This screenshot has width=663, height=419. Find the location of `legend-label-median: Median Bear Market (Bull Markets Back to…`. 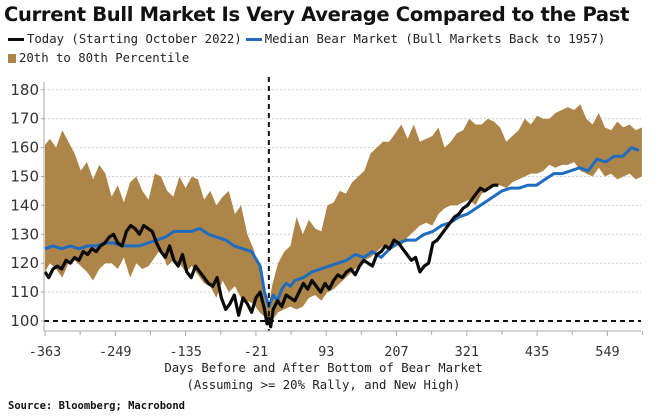

legend-label-median: Median Bear Market (Bull Markets Back to… is located at coordinates (435, 39).